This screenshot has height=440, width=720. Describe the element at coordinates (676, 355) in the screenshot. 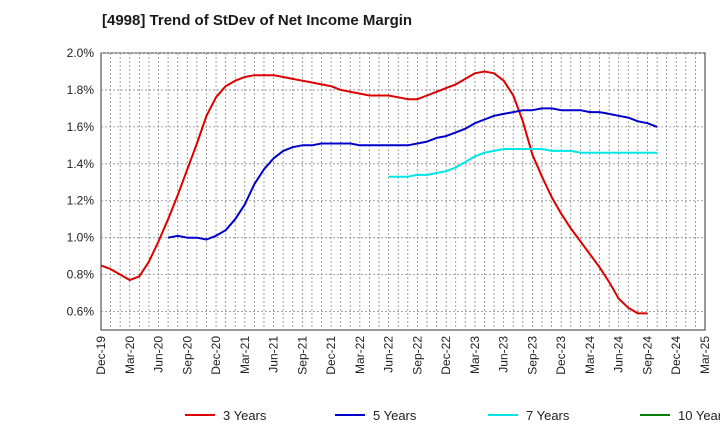

I see `x-tick-label: Dec-24` at that location.